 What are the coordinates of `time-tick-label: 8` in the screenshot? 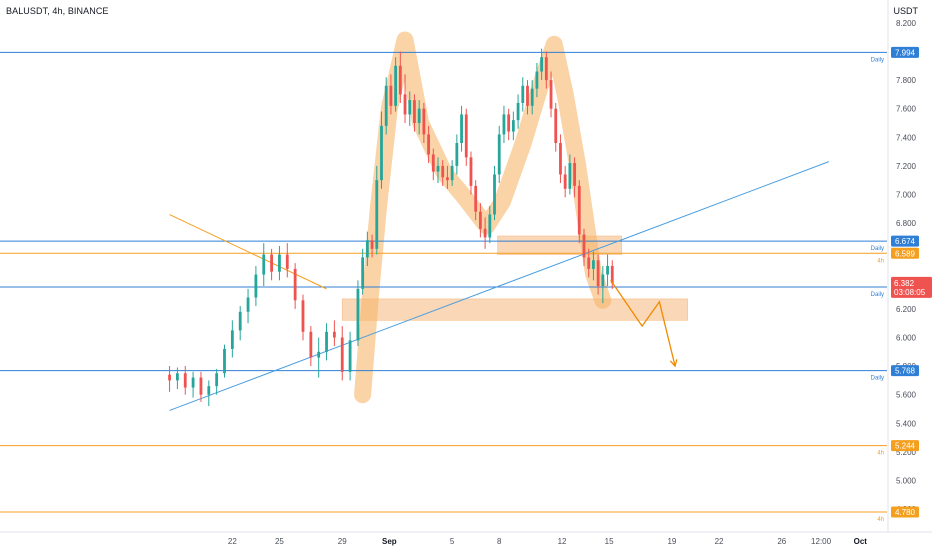 It's located at (499, 541).